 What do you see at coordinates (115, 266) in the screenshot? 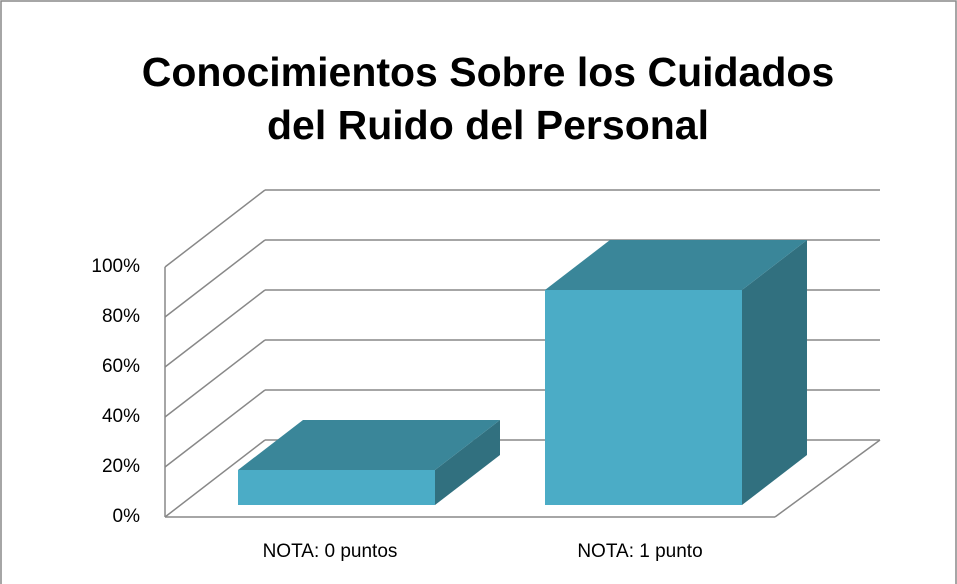
I see `y-tick-label: 100%` at bounding box center [115, 266].